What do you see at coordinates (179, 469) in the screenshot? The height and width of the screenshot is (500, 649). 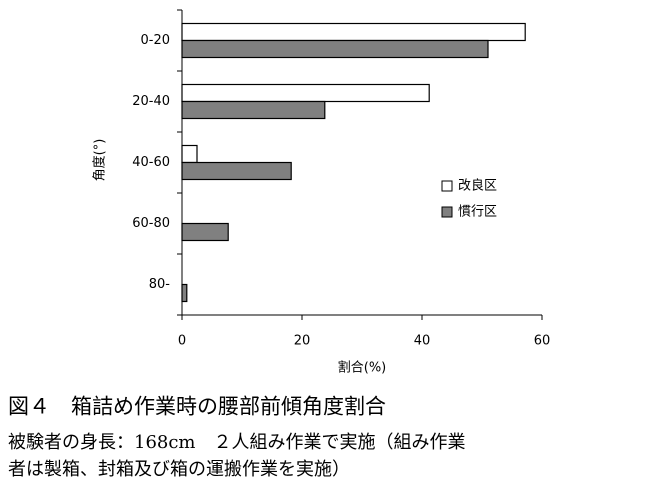 I see `note-line: 者は製箱、封箱及び箱の運搬作業を実施）` at bounding box center [179, 469].